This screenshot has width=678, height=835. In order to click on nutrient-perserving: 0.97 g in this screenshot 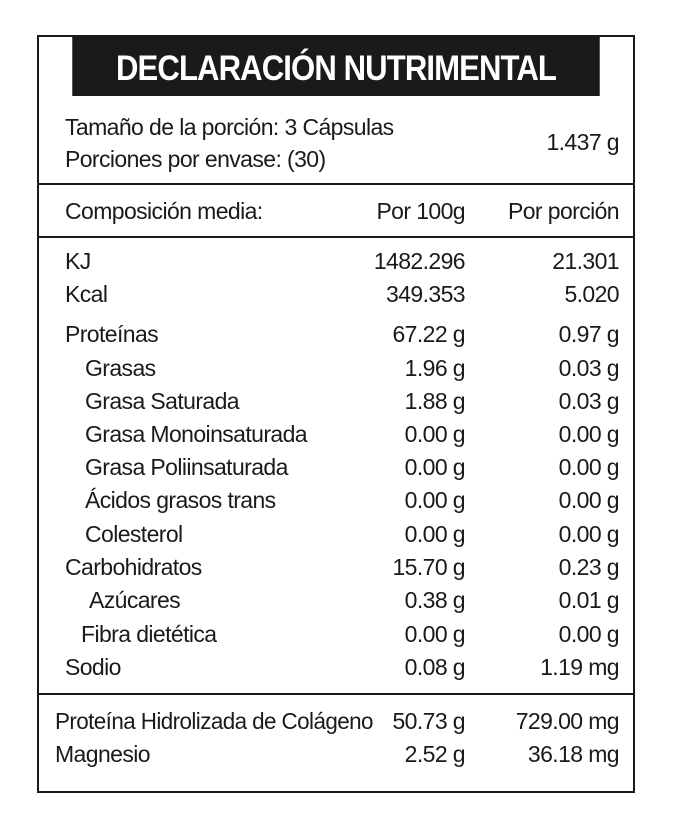, I will do `click(589, 334)`.